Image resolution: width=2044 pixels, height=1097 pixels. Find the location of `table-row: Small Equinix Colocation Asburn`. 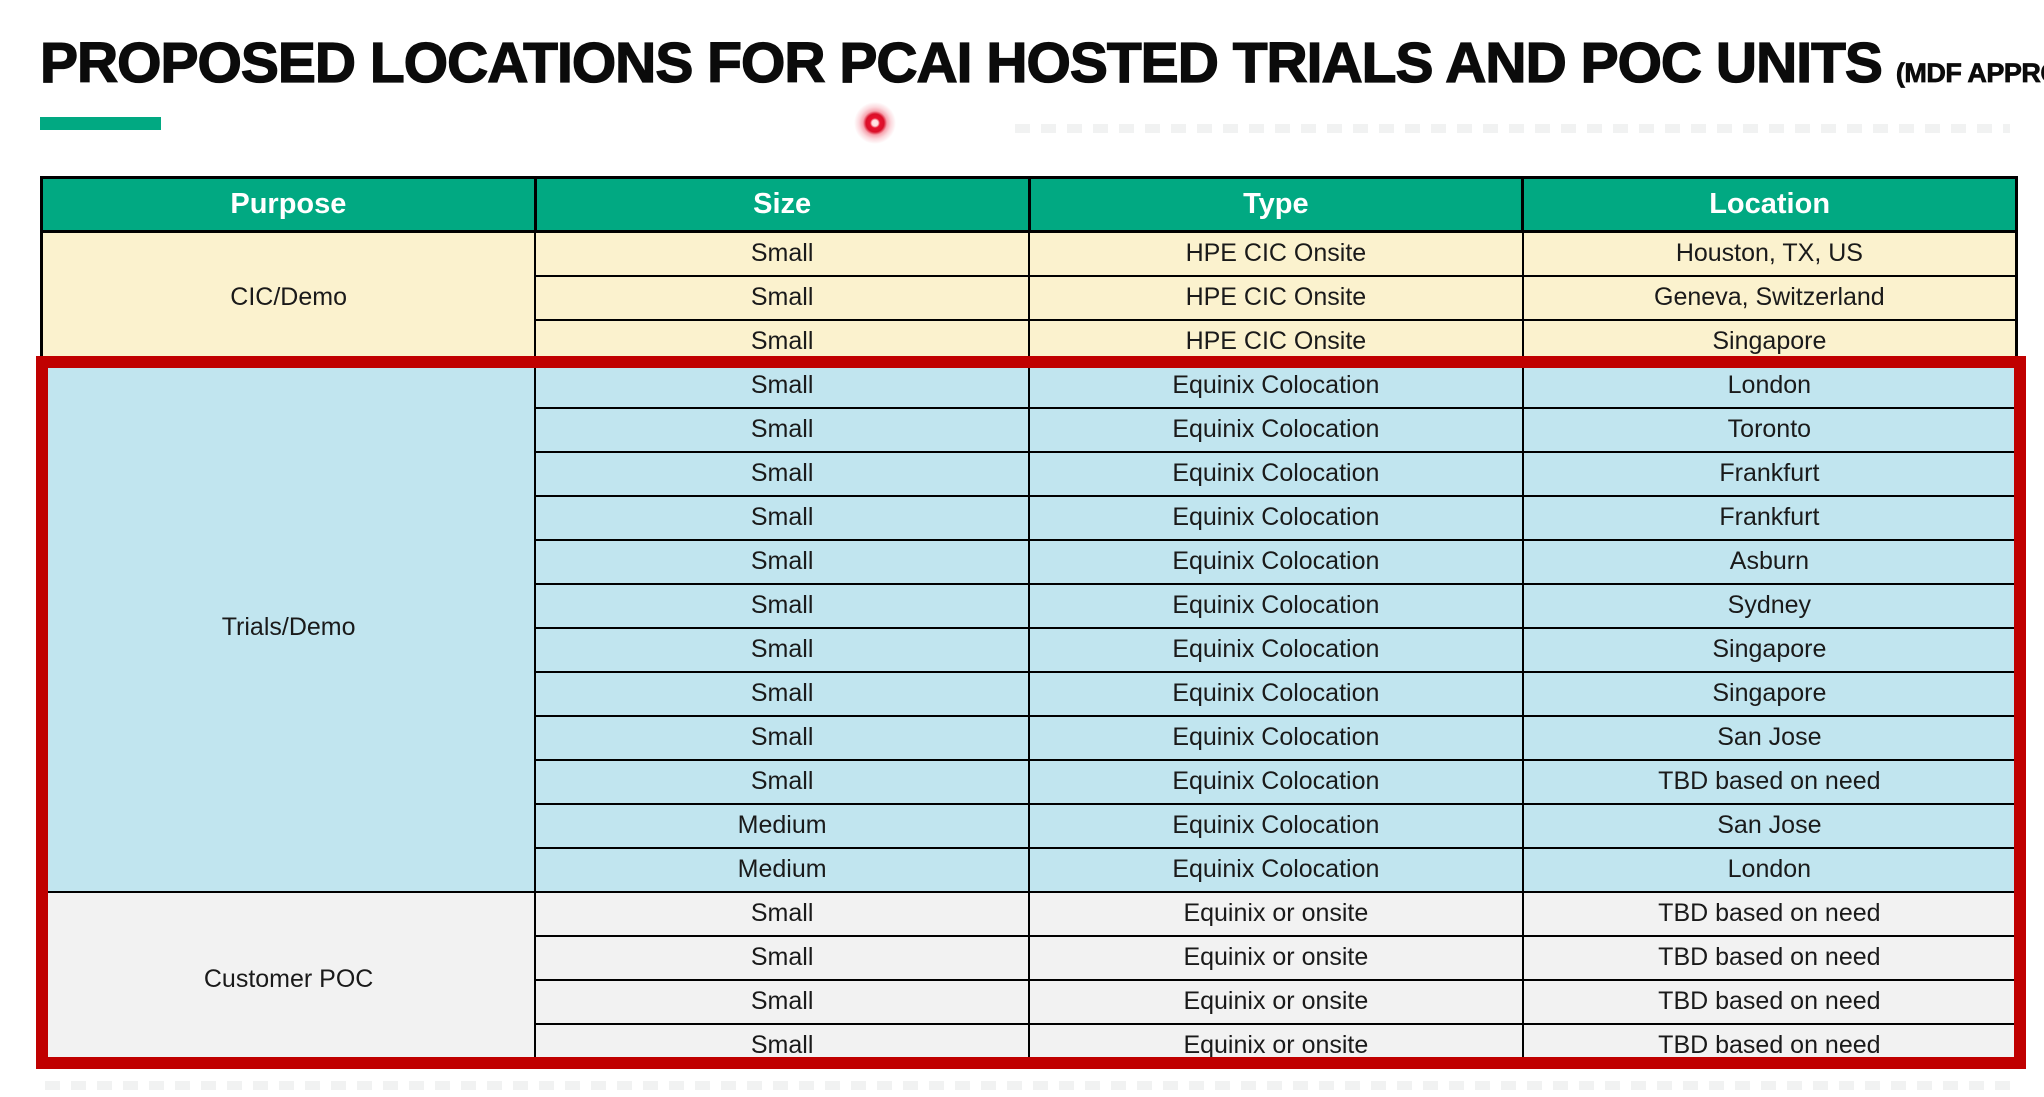

table-row: Small Equinix Colocation Asburn is located at coordinates (1030, 561).